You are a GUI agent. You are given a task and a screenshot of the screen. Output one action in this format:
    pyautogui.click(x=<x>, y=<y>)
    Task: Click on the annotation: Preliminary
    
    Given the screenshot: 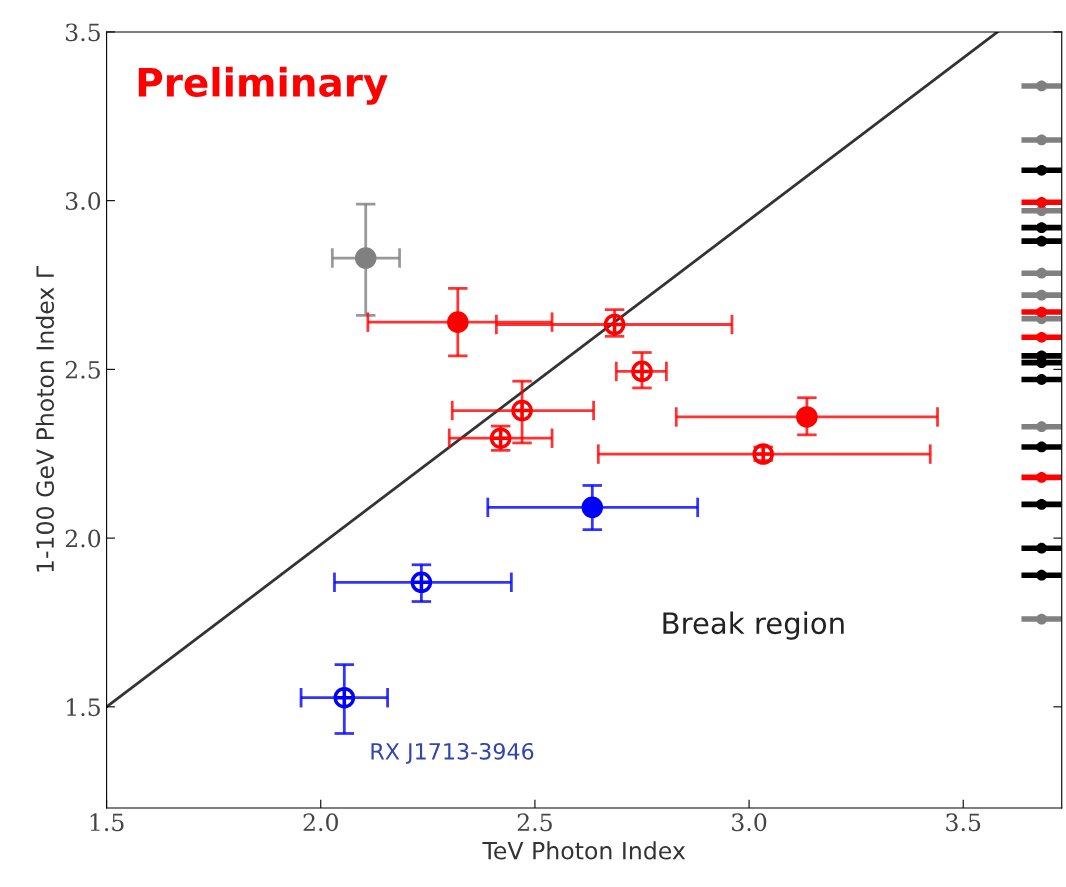 What is the action you would take?
    pyautogui.click(x=263, y=85)
    